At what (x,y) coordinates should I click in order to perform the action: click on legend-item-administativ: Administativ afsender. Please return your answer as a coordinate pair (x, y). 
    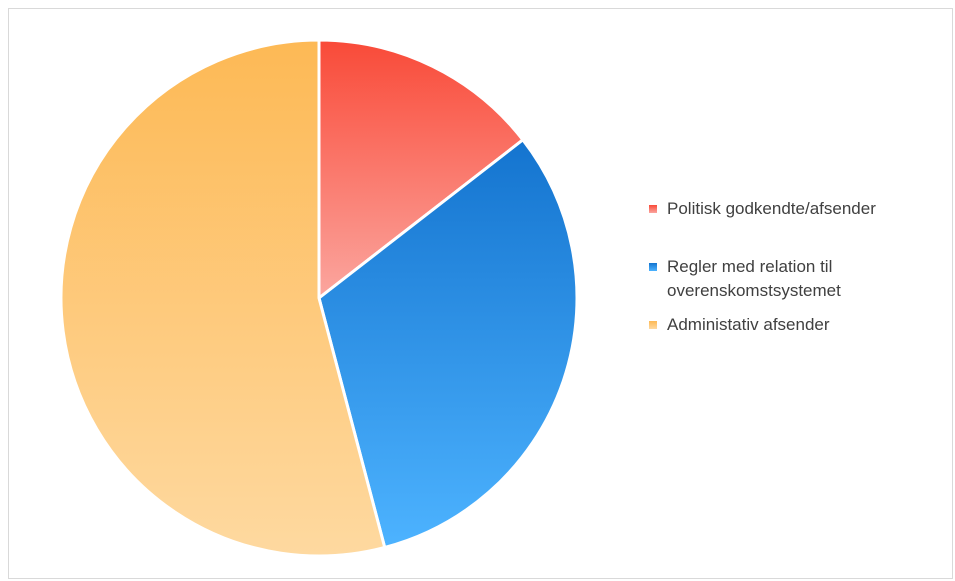
    Looking at the image, I should click on (799, 325).